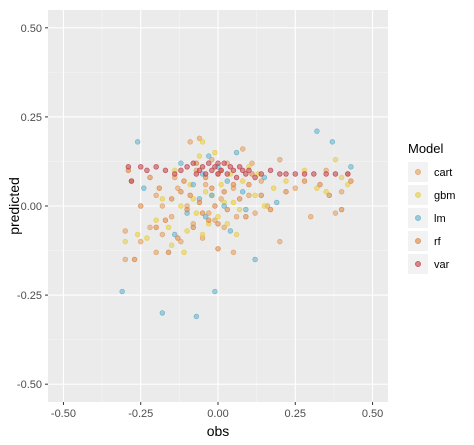 This screenshot has width=474, height=445. Describe the element at coordinates (426, 148) in the screenshot. I see `legend-title: Model` at that location.